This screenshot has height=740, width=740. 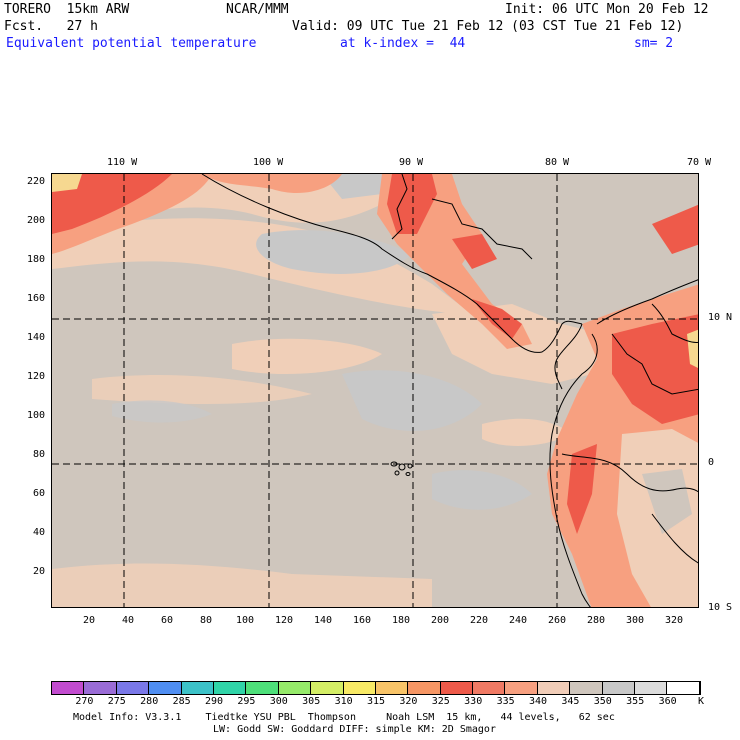 I want to click on lon-label-110w: 110 W, so click(x=122, y=162).